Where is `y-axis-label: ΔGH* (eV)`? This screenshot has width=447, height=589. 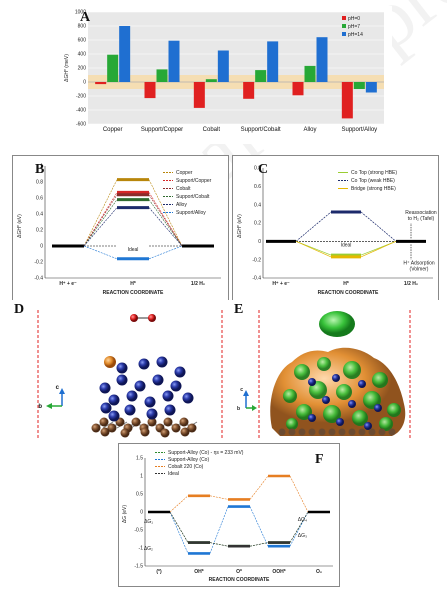
y-axis-label: ΔGH* (eV) is located at coordinates (20, 226).